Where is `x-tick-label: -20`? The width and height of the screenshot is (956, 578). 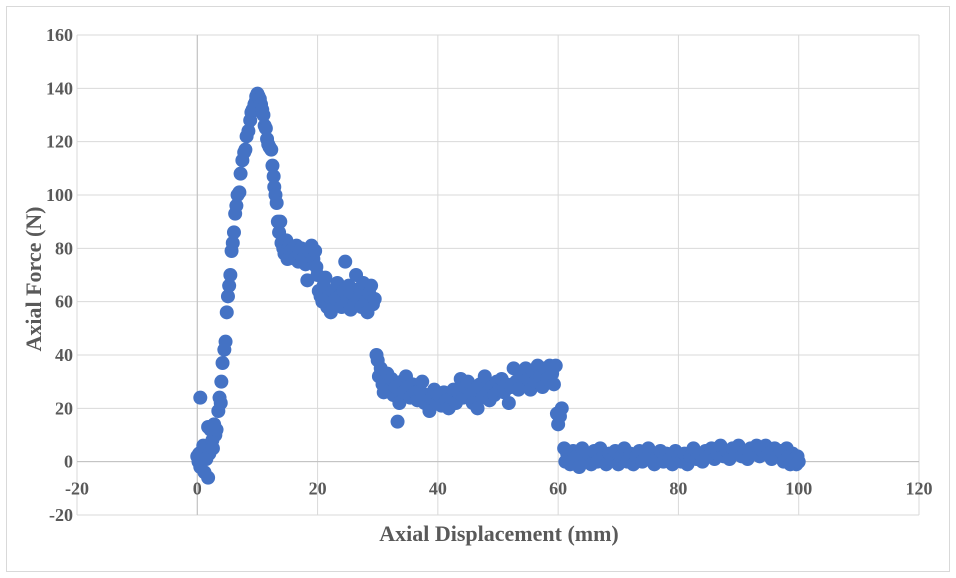 x-tick-label: -20 is located at coordinates (77, 489).